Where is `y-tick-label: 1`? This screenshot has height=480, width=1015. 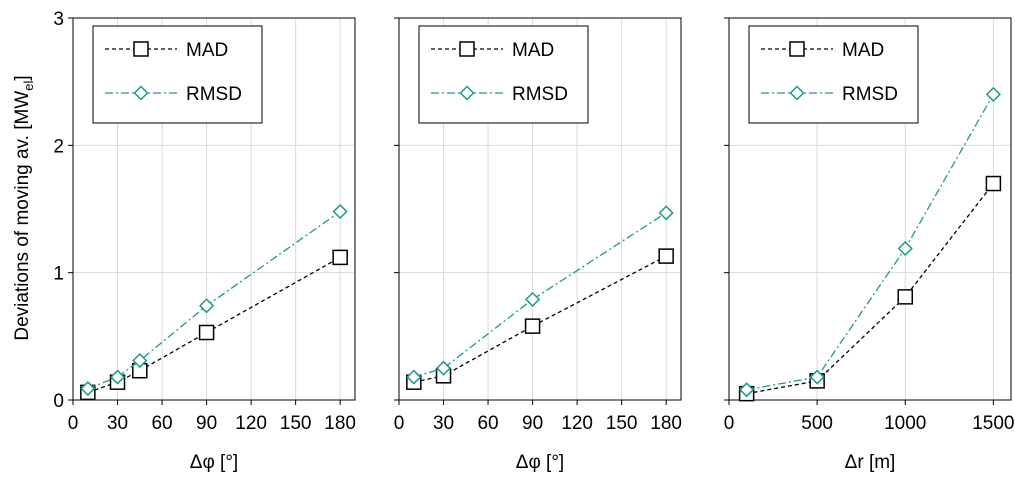
y-tick-label: 1 is located at coordinates (58, 274).